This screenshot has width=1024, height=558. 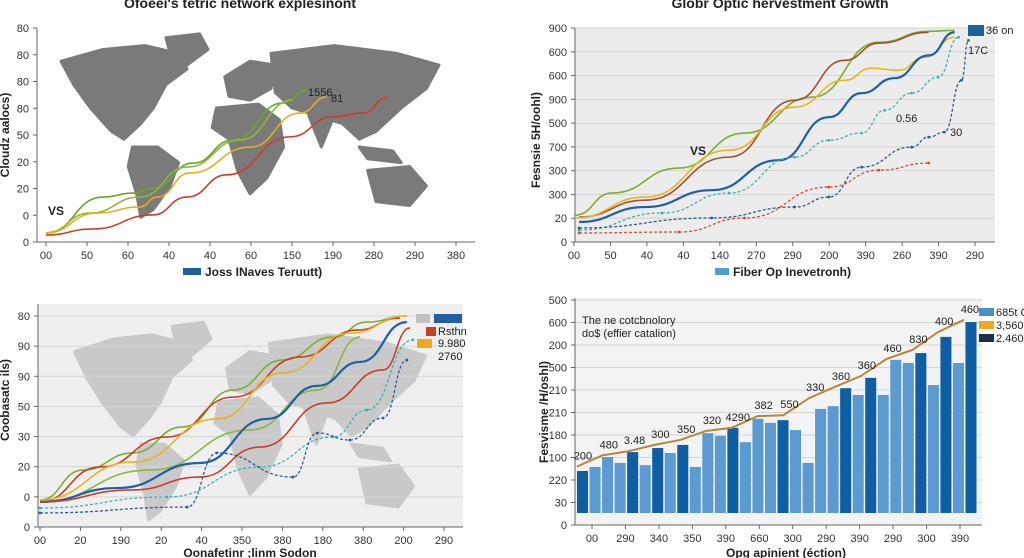 What do you see at coordinates (1010, 313) in the screenshot?
I see `chart-4-legend-label: 685t C` at bounding box center [1010, 313].